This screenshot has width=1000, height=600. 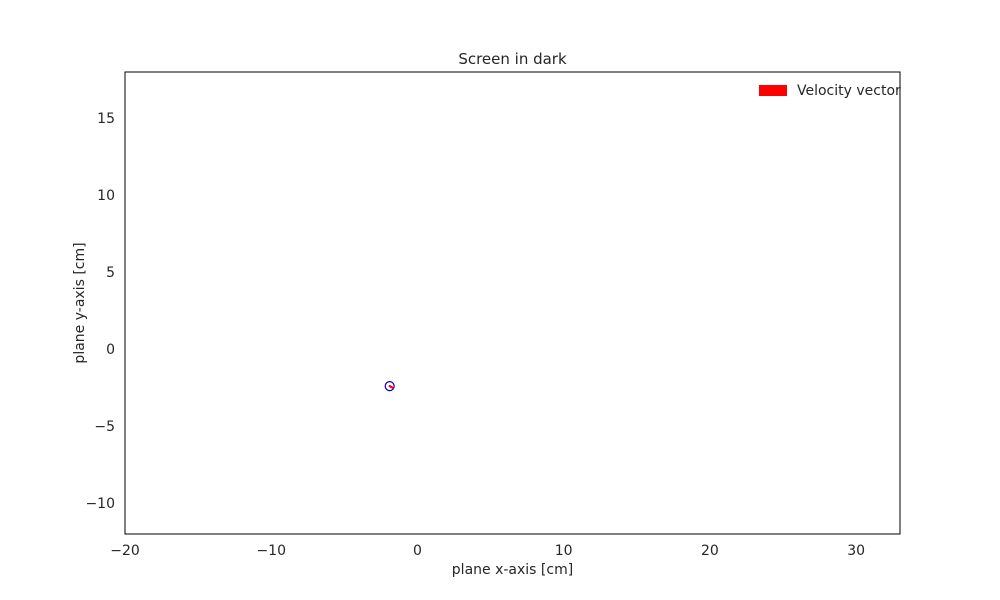 What do you see at coordinates (104, 427) in the screenshot?
I see `y-tick-label: −5` at bounding box center [104, 427].